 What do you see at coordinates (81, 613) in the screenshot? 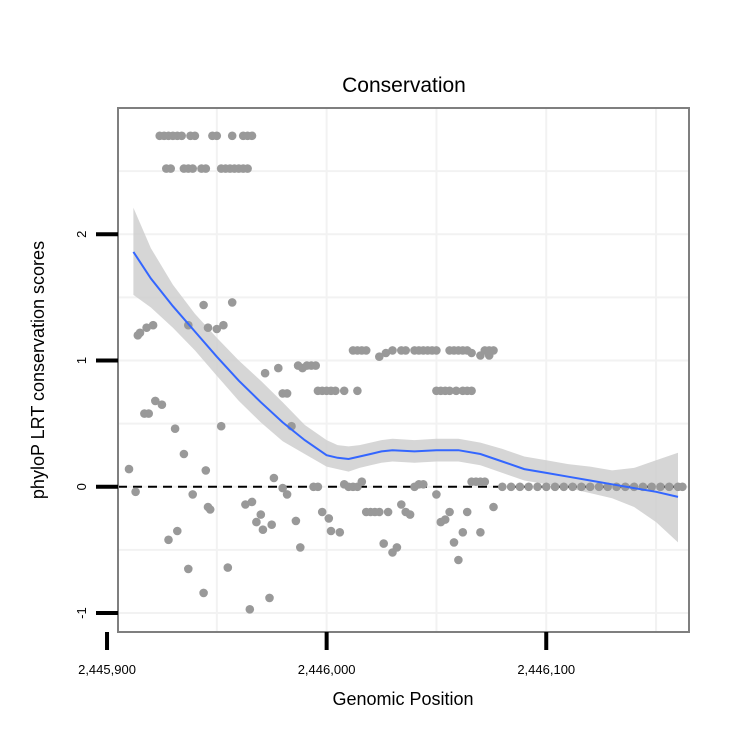
I see `y-tick-label: -1` at bounding box center [81, 613].